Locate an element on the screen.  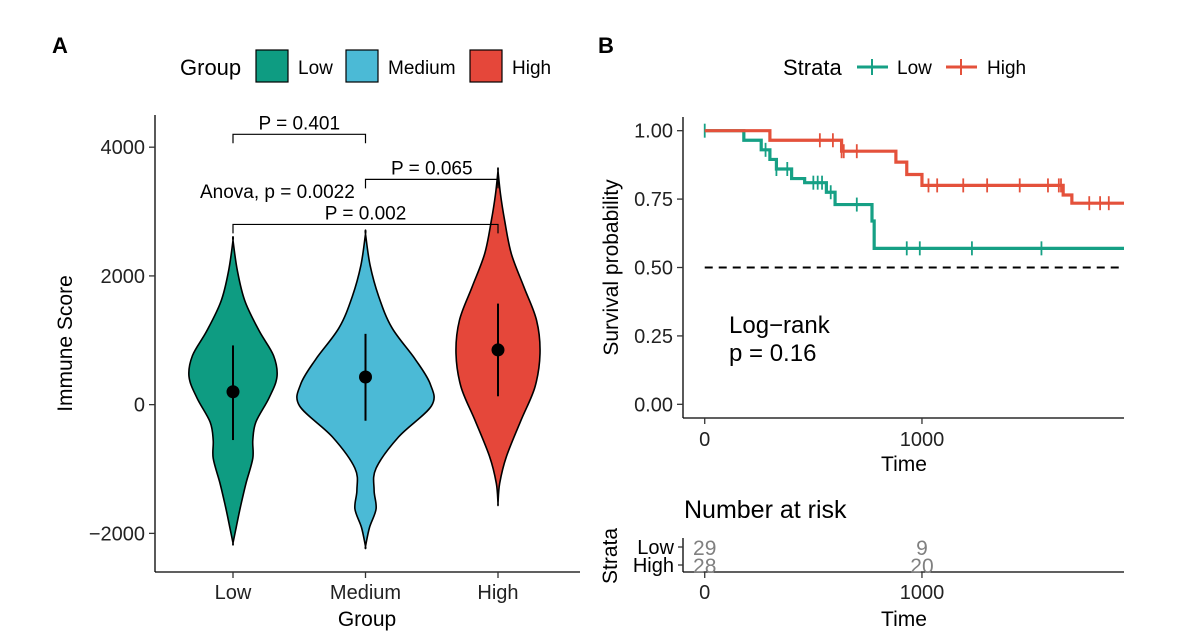
legend-a-swatch-low is located at coordinates (272, 66).